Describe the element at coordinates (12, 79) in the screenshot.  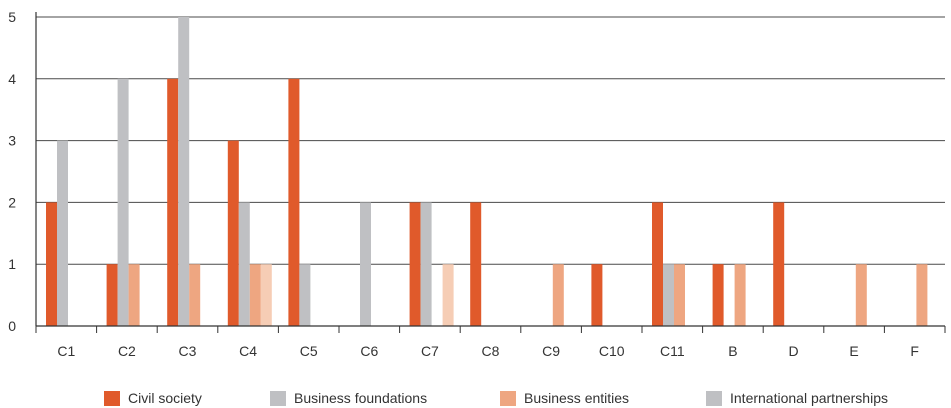
I see `y-tick-label: 4` at that location.